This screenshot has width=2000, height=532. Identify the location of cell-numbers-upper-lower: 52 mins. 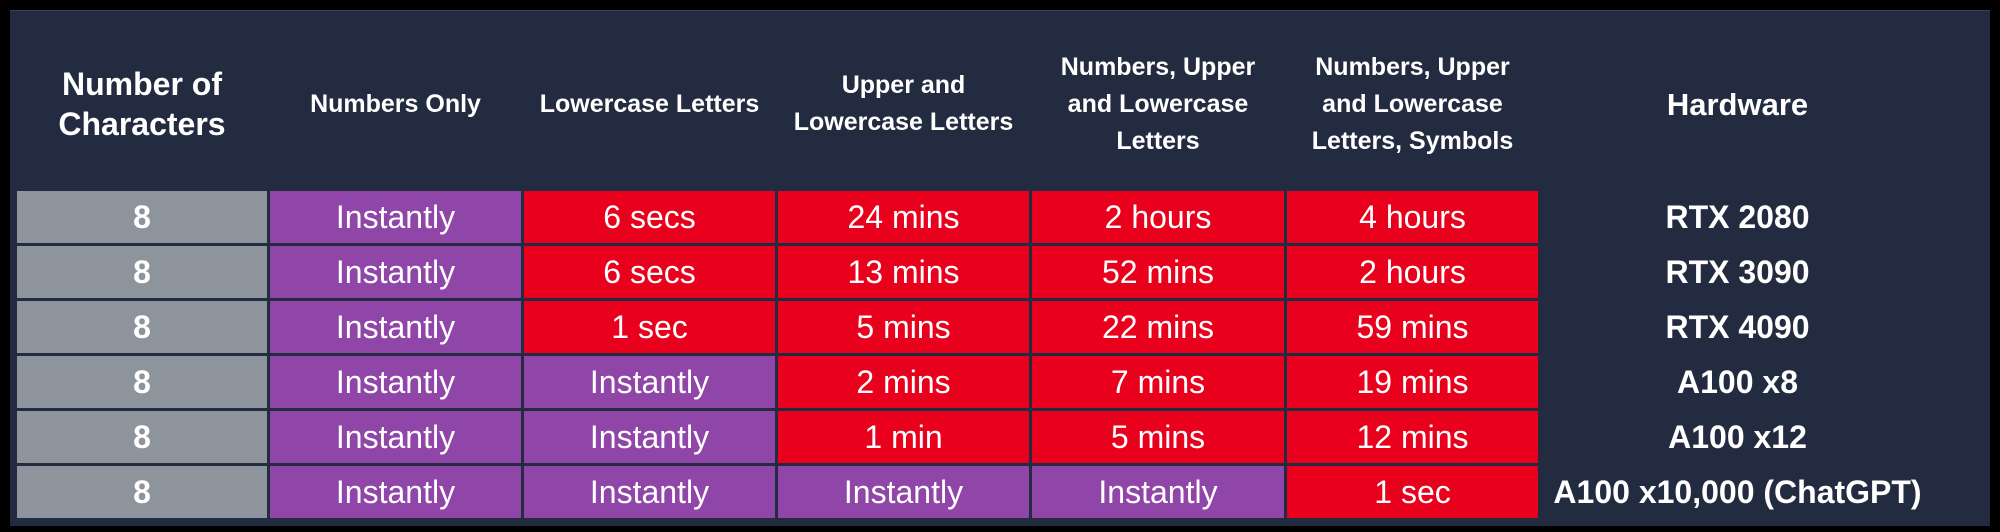
(1158, 272).